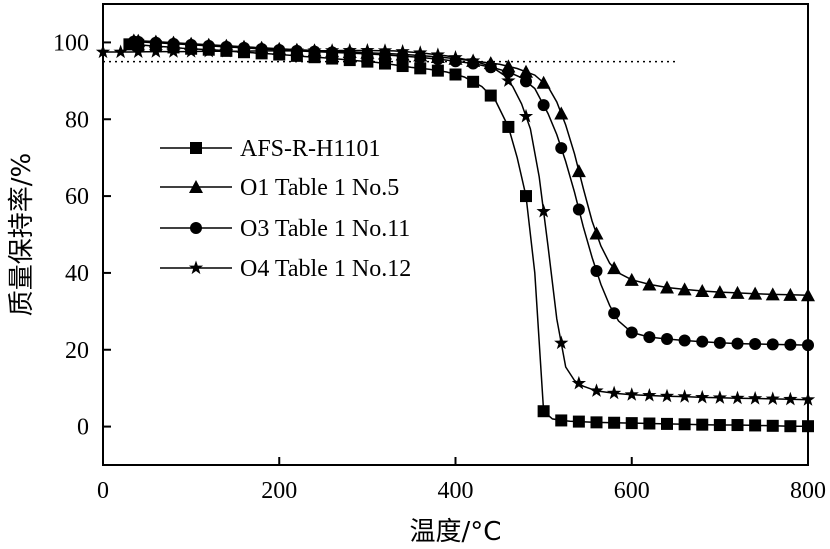 Image resolution: width=830 pixels, height=549 pixels. What do you see at coordinates (310, 149) in the screenshot?
I see `legend-label: AFS-R-H1101` at bounding box center [310, 149].